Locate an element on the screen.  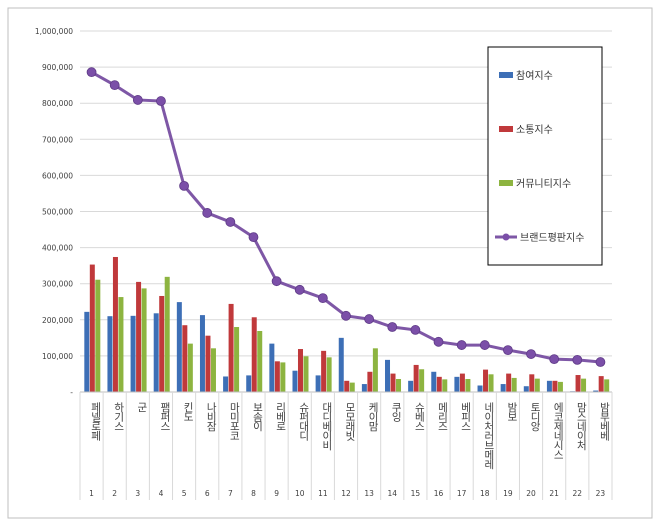
category-label: 케이맘 is located at coordinates (373, 416).